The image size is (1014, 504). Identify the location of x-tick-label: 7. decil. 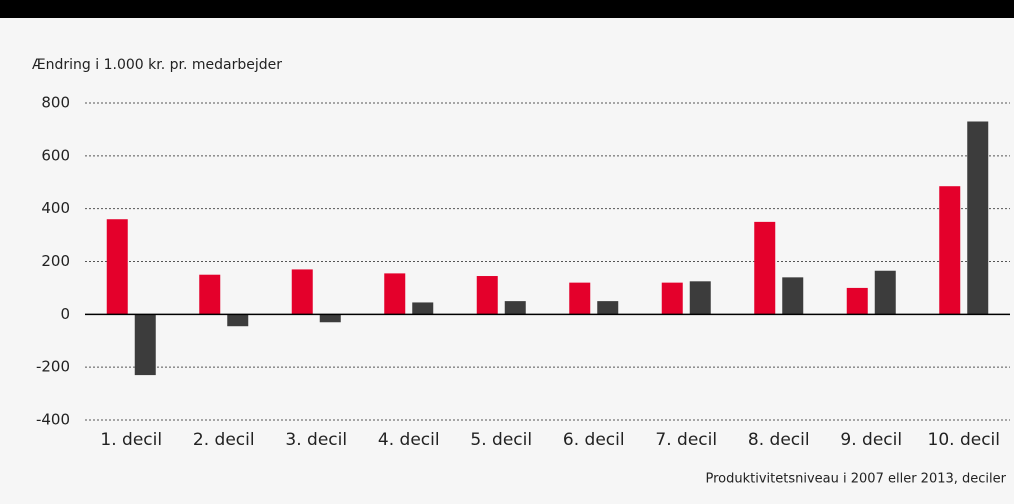
(686, 440).